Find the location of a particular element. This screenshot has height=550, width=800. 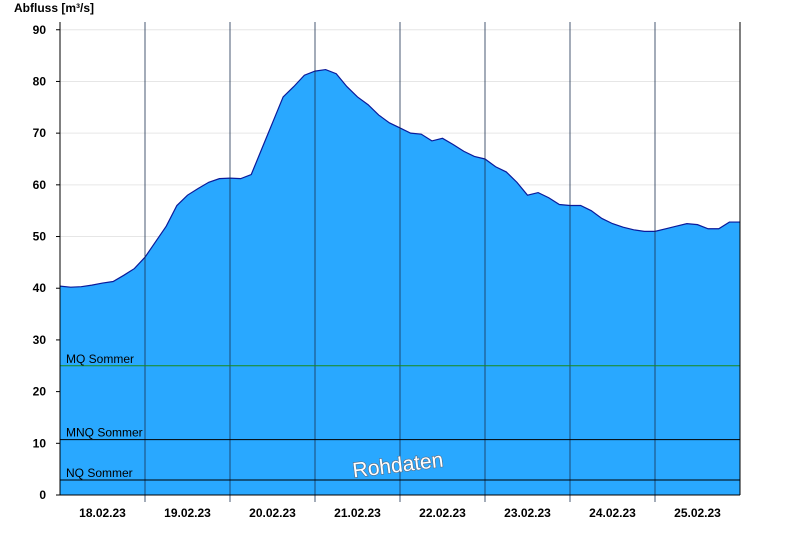

y-tick-label: 0 is located at coordinates (42, 495).